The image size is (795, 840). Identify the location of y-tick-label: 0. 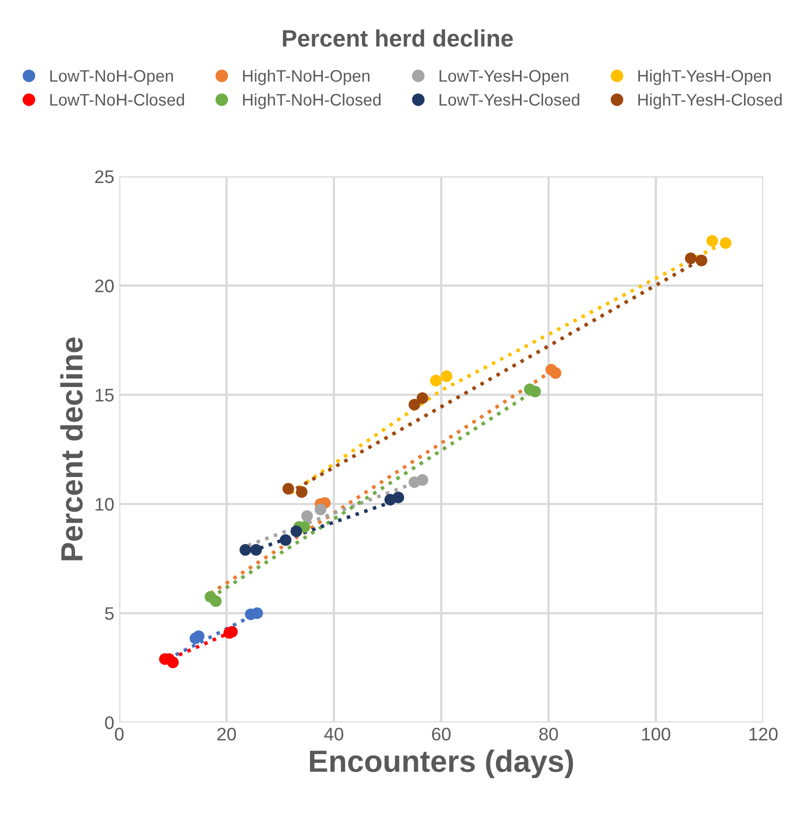
(109, 723).